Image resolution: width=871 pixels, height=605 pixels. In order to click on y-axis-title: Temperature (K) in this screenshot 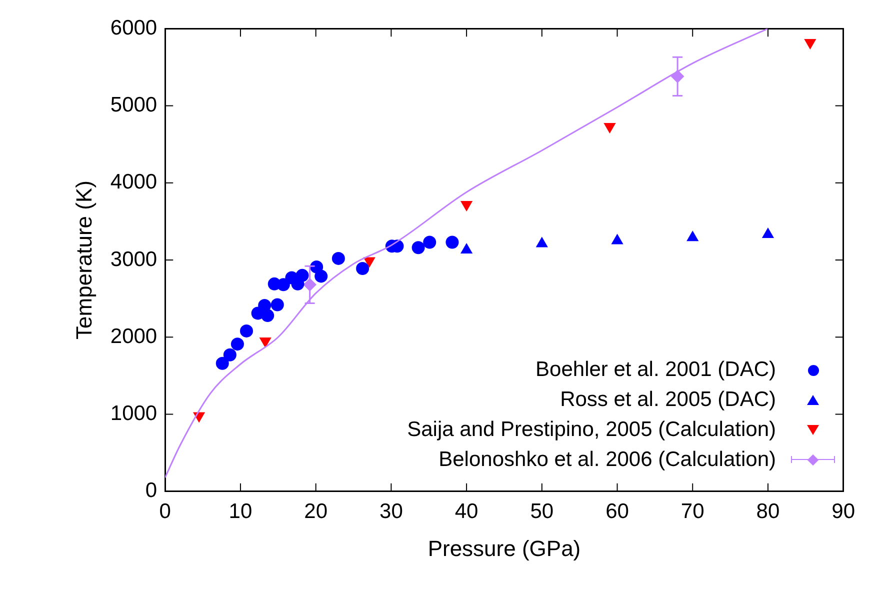, I will do `click(83, 260)`.